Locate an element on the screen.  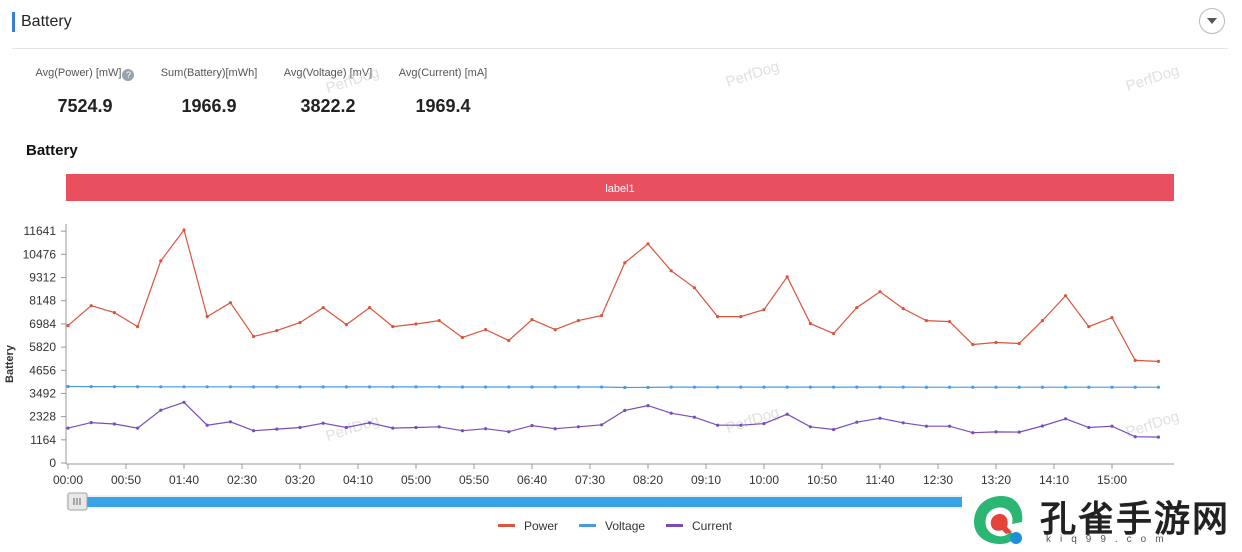
legend-item-current: Current is located at coordinates (699, 526).